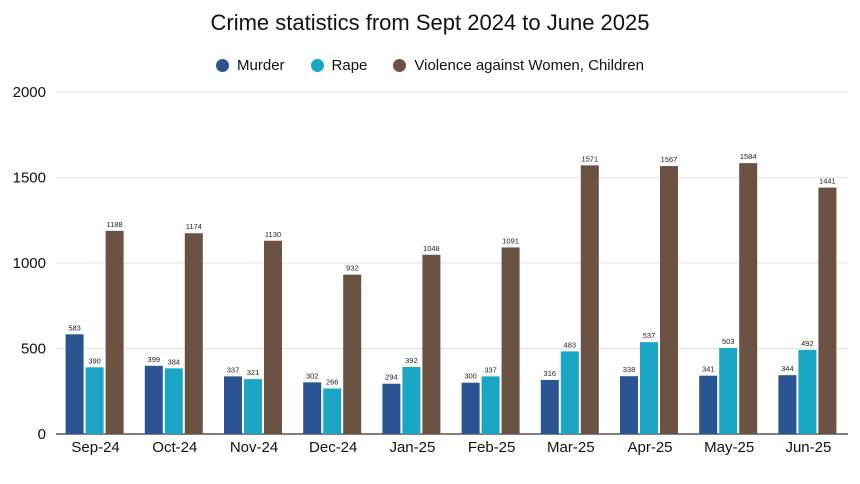  Describe the element at coordinates (492, 447) in the screenshot. I see `x-tick-label: Feb-25` at that location.